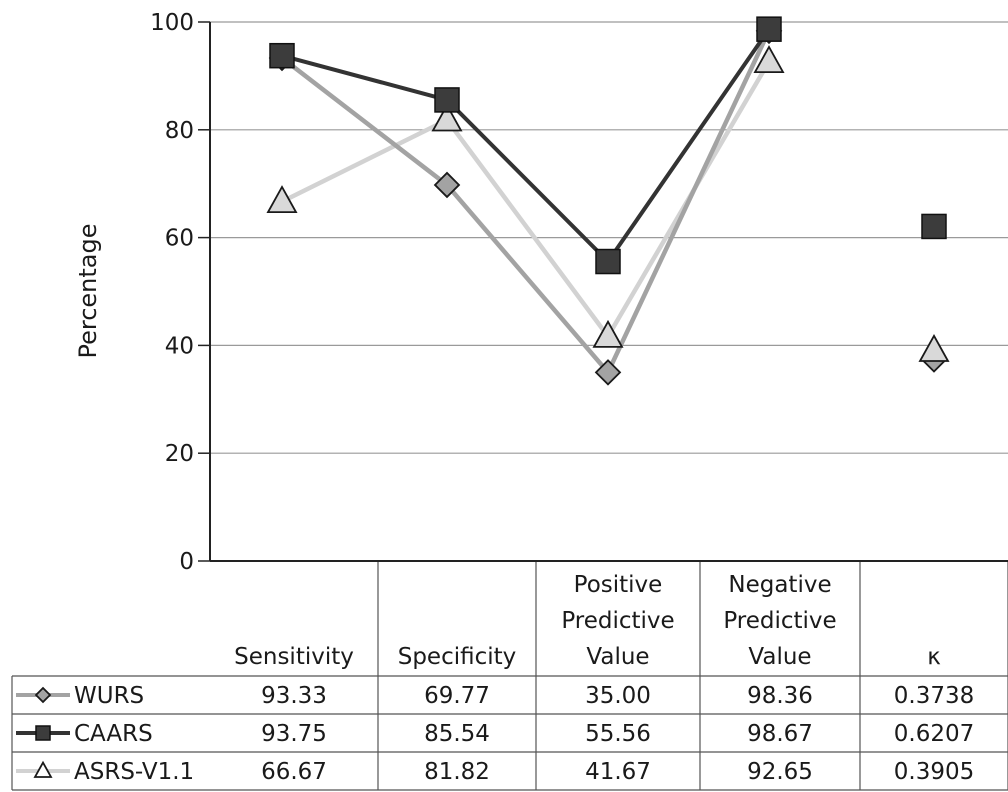  What do you see at coordinates (618, 734) in the screenshot?
I see `table-cell-value: 55.56` at bounding box center [618, 734].